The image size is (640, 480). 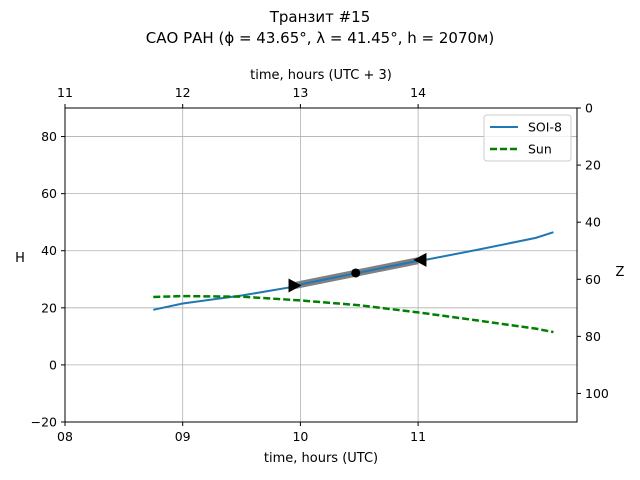 I want to click on marker-start-triangle, so click(x=295, y=285).